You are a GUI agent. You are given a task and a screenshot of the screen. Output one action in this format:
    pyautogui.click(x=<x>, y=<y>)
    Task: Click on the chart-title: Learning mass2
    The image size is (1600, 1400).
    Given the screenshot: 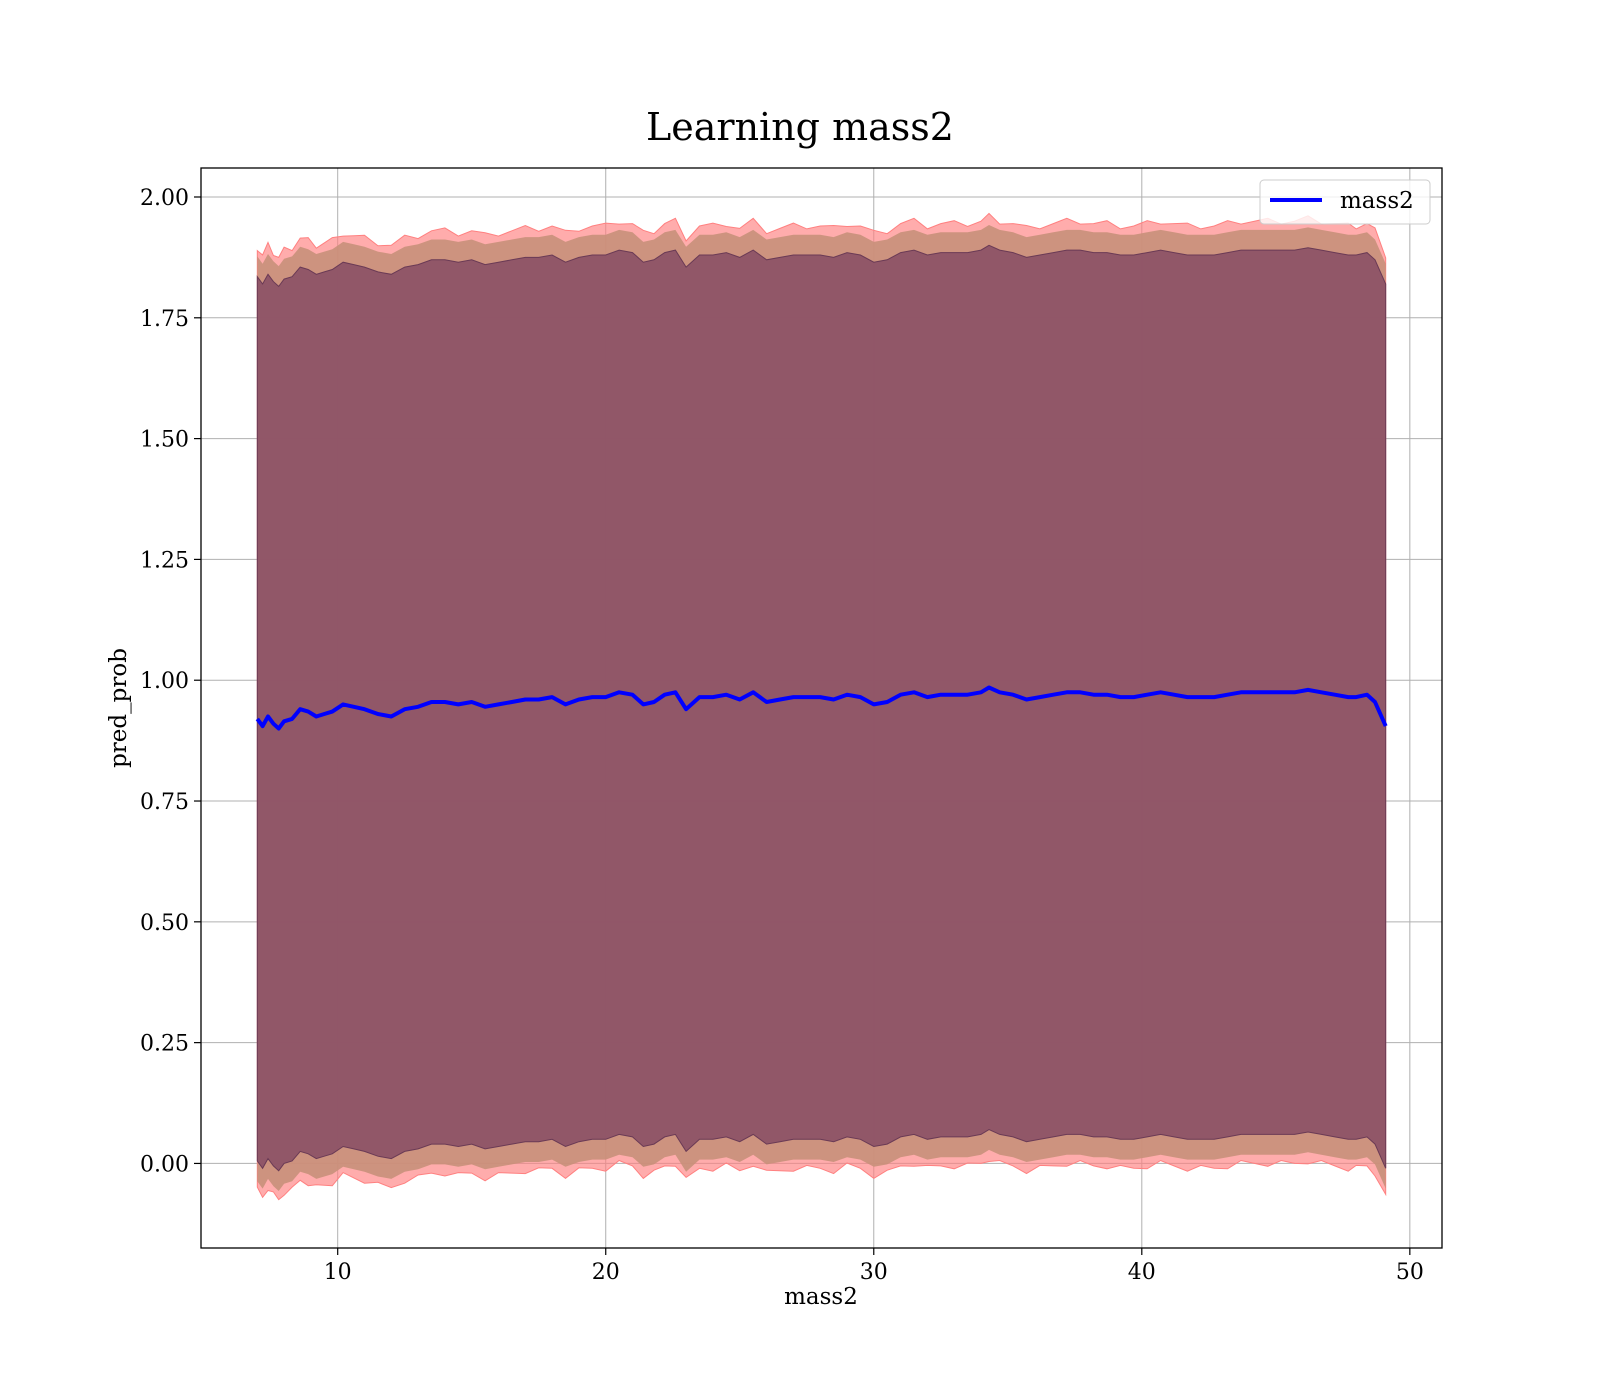 What is the action you would take?
    pyautogui.click(x=800, y=127)
    